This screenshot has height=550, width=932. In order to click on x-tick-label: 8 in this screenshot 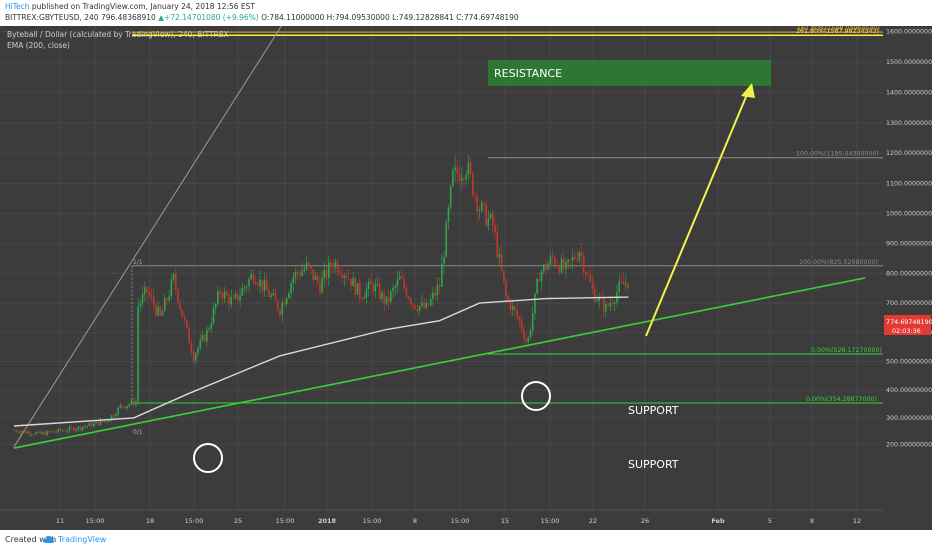, I will do `click(415, 521)`.